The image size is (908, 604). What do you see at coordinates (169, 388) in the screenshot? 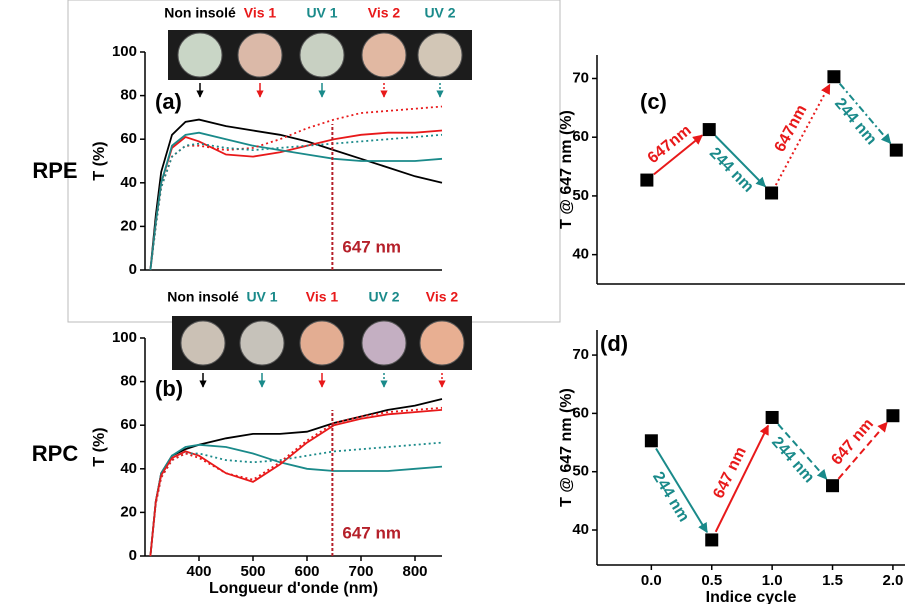
I see `panel-label: (b)` at bounding box center [169, 388].